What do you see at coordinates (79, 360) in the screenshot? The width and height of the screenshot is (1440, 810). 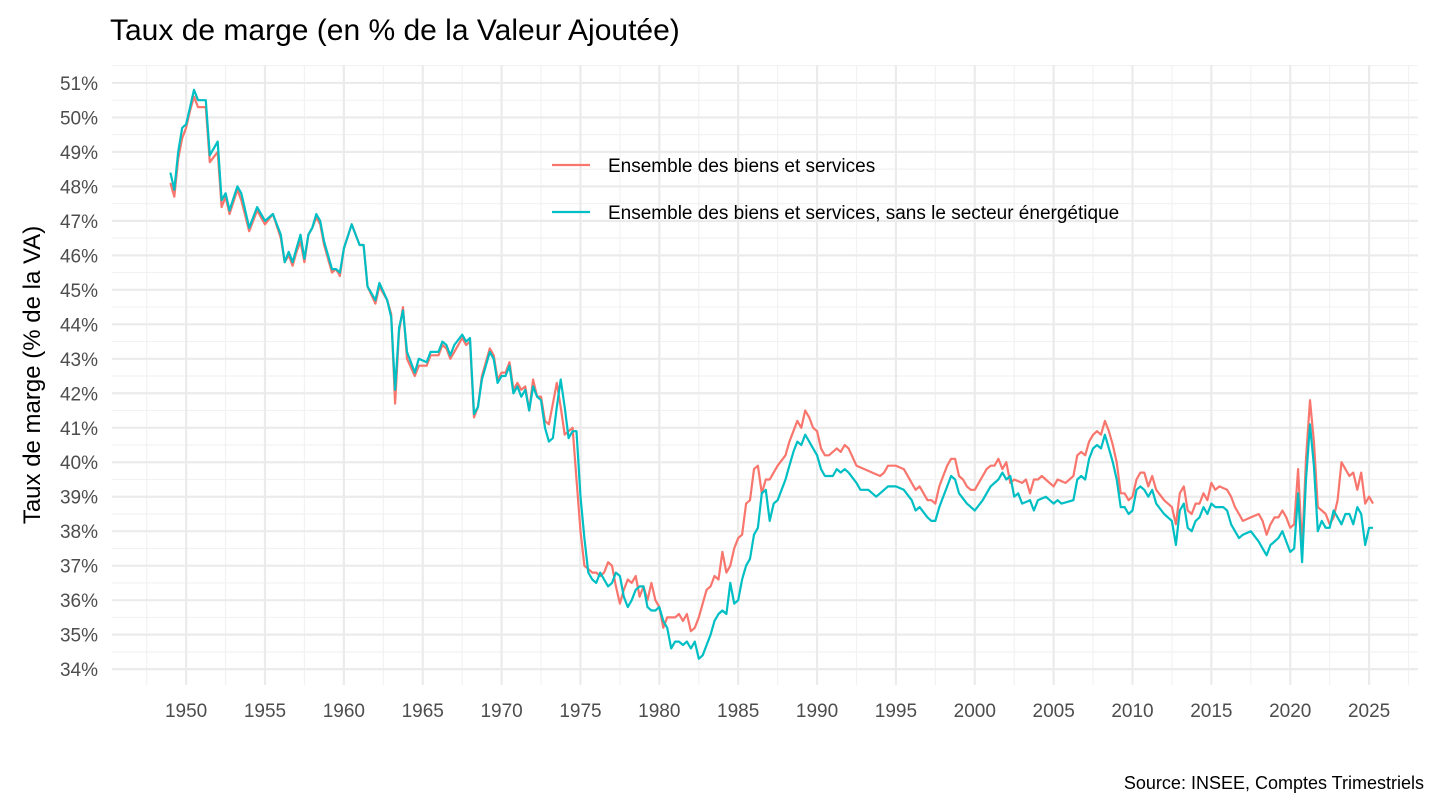 I see `y-tick-label: 43%` at bounding box center [79, 360].